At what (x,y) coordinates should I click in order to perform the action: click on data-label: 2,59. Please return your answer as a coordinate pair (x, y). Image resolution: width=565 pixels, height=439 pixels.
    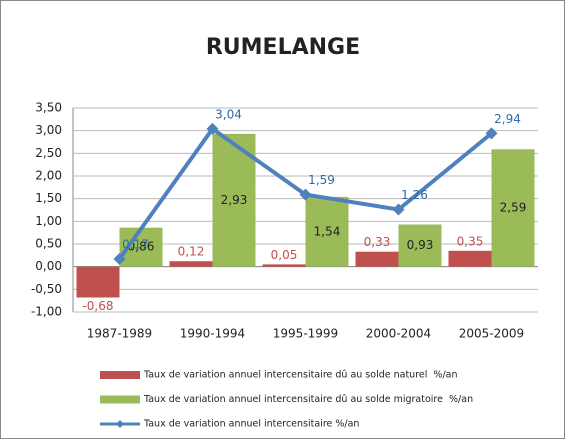
    Looking at the image, I should click on (513, 207).